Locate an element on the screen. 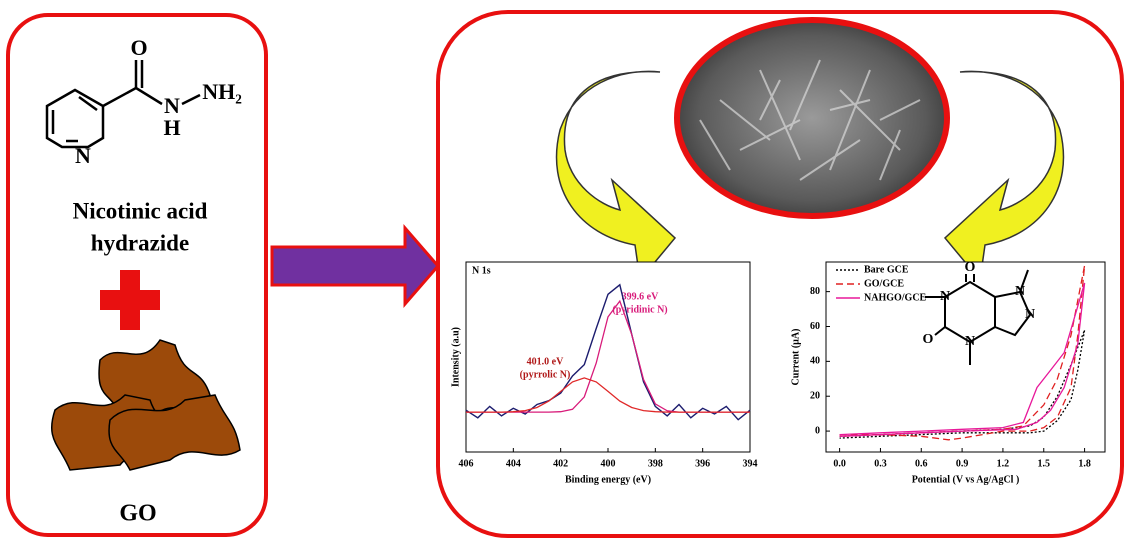  x-tick-label: 1.2 is located at coordinates (1003, 463).